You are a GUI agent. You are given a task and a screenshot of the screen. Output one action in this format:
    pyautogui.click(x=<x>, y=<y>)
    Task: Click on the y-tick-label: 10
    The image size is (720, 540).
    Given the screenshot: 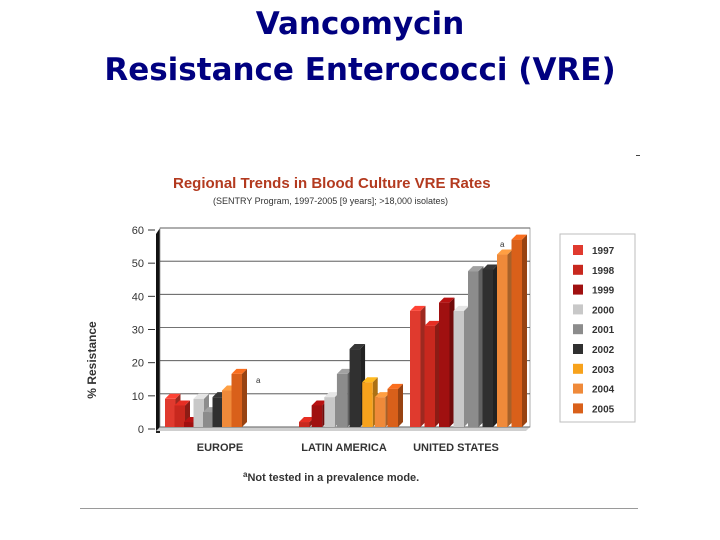 What is the action you would take?
    pyautogui.click(x=138, y=397)
    